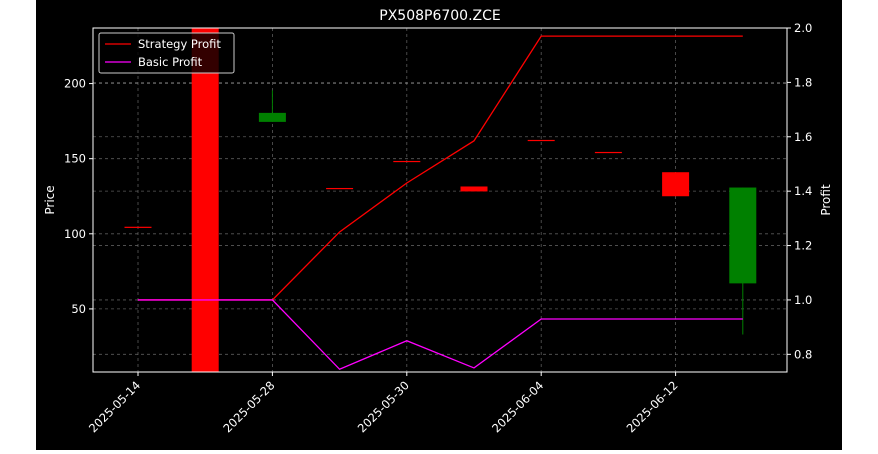 The image size is (878, 454). Describe the element at coordinates (803, 191) in the screenshot. I see `y-right-tick-label: 1.4` at that location.